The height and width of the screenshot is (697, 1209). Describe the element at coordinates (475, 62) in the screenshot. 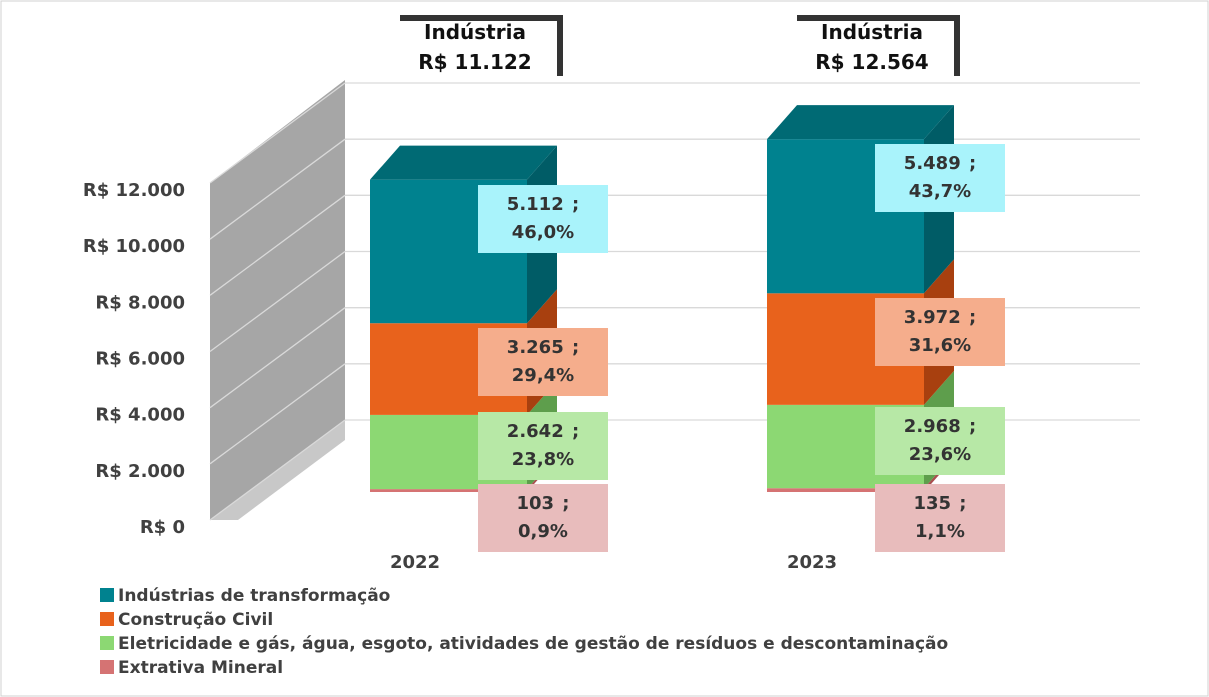

I see `total-label: R$ 11.122` at that location.